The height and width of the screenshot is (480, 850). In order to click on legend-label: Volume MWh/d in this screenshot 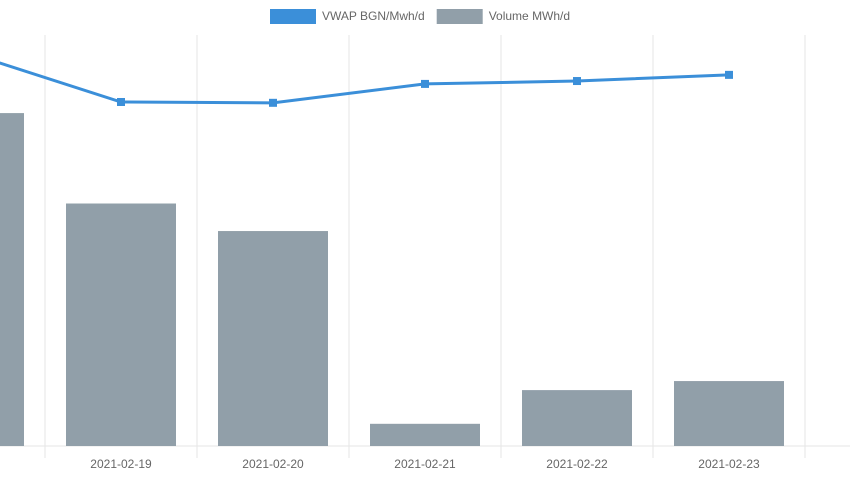, I will do `click(529, 16)`.